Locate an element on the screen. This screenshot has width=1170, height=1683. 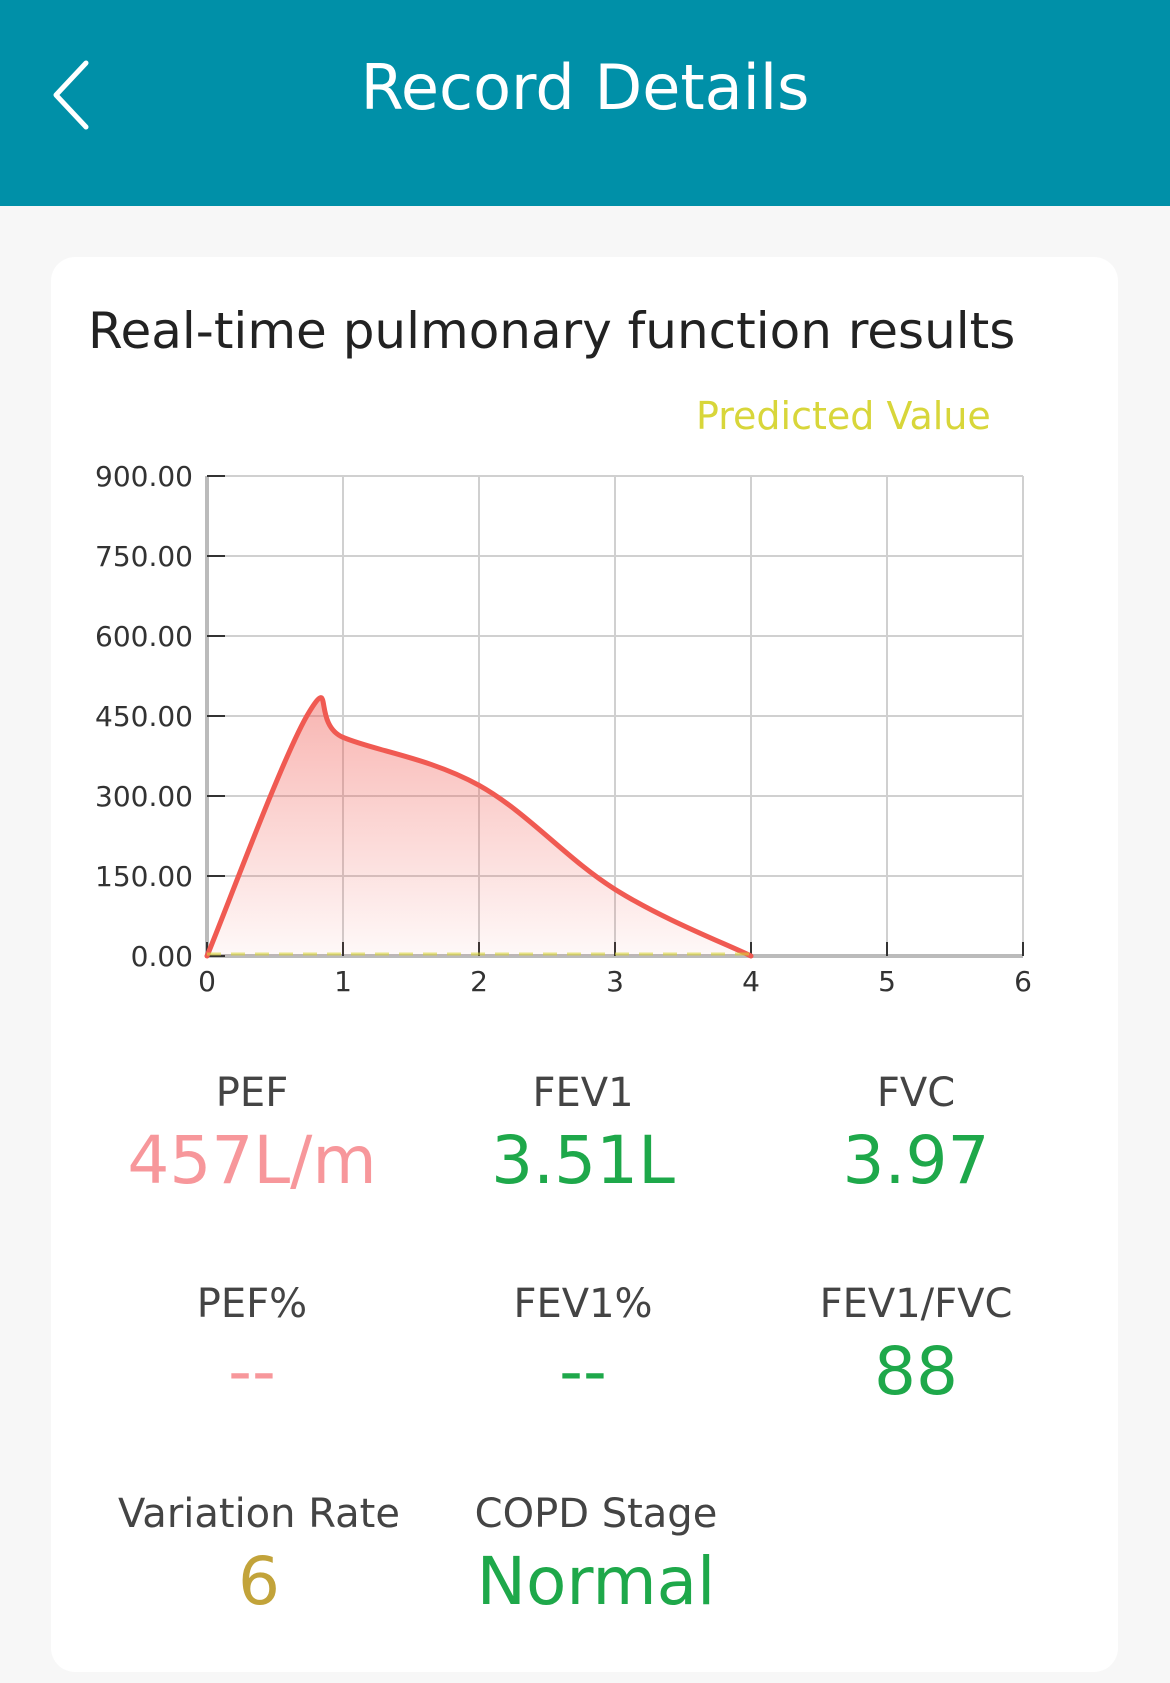
y-tick-label: 750.00 is located at coordinates (144, 556).